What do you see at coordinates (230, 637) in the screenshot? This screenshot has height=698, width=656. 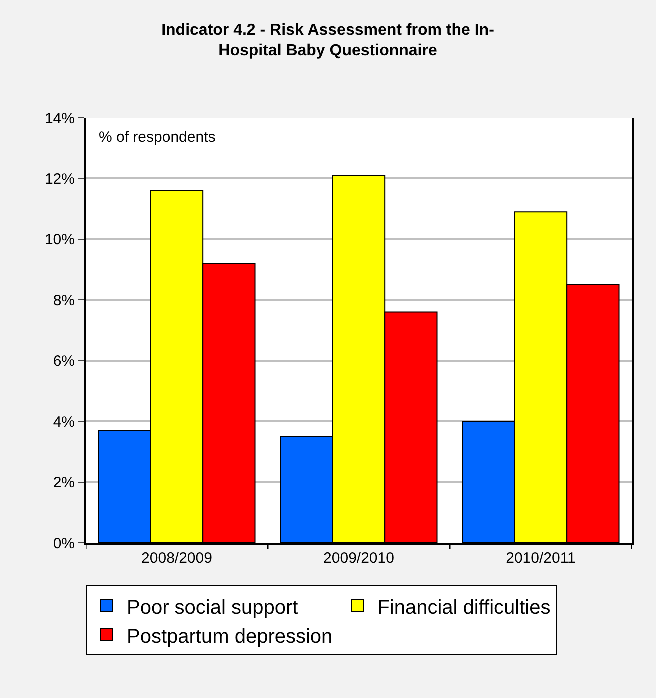 I see `legend-label: Postpartum depression` at bounding box center [230, 637].